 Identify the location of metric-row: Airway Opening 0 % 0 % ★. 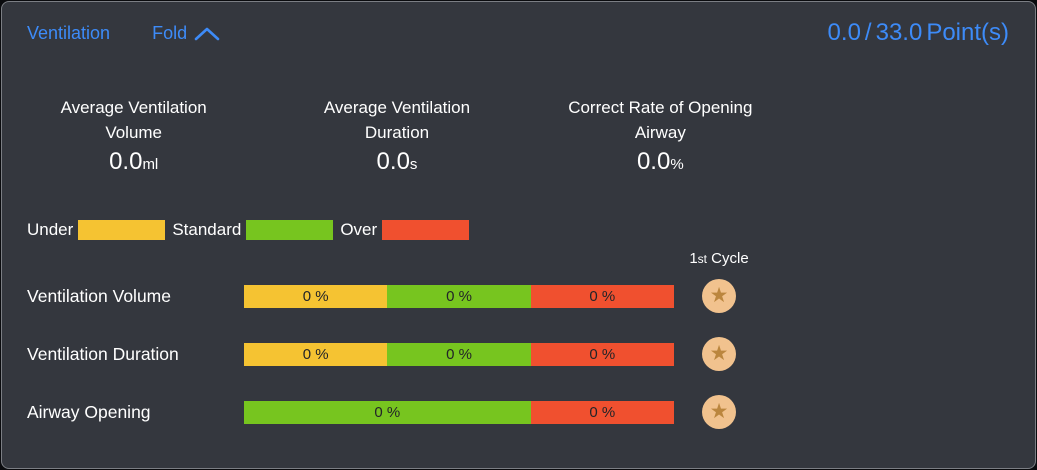
(531, 412).